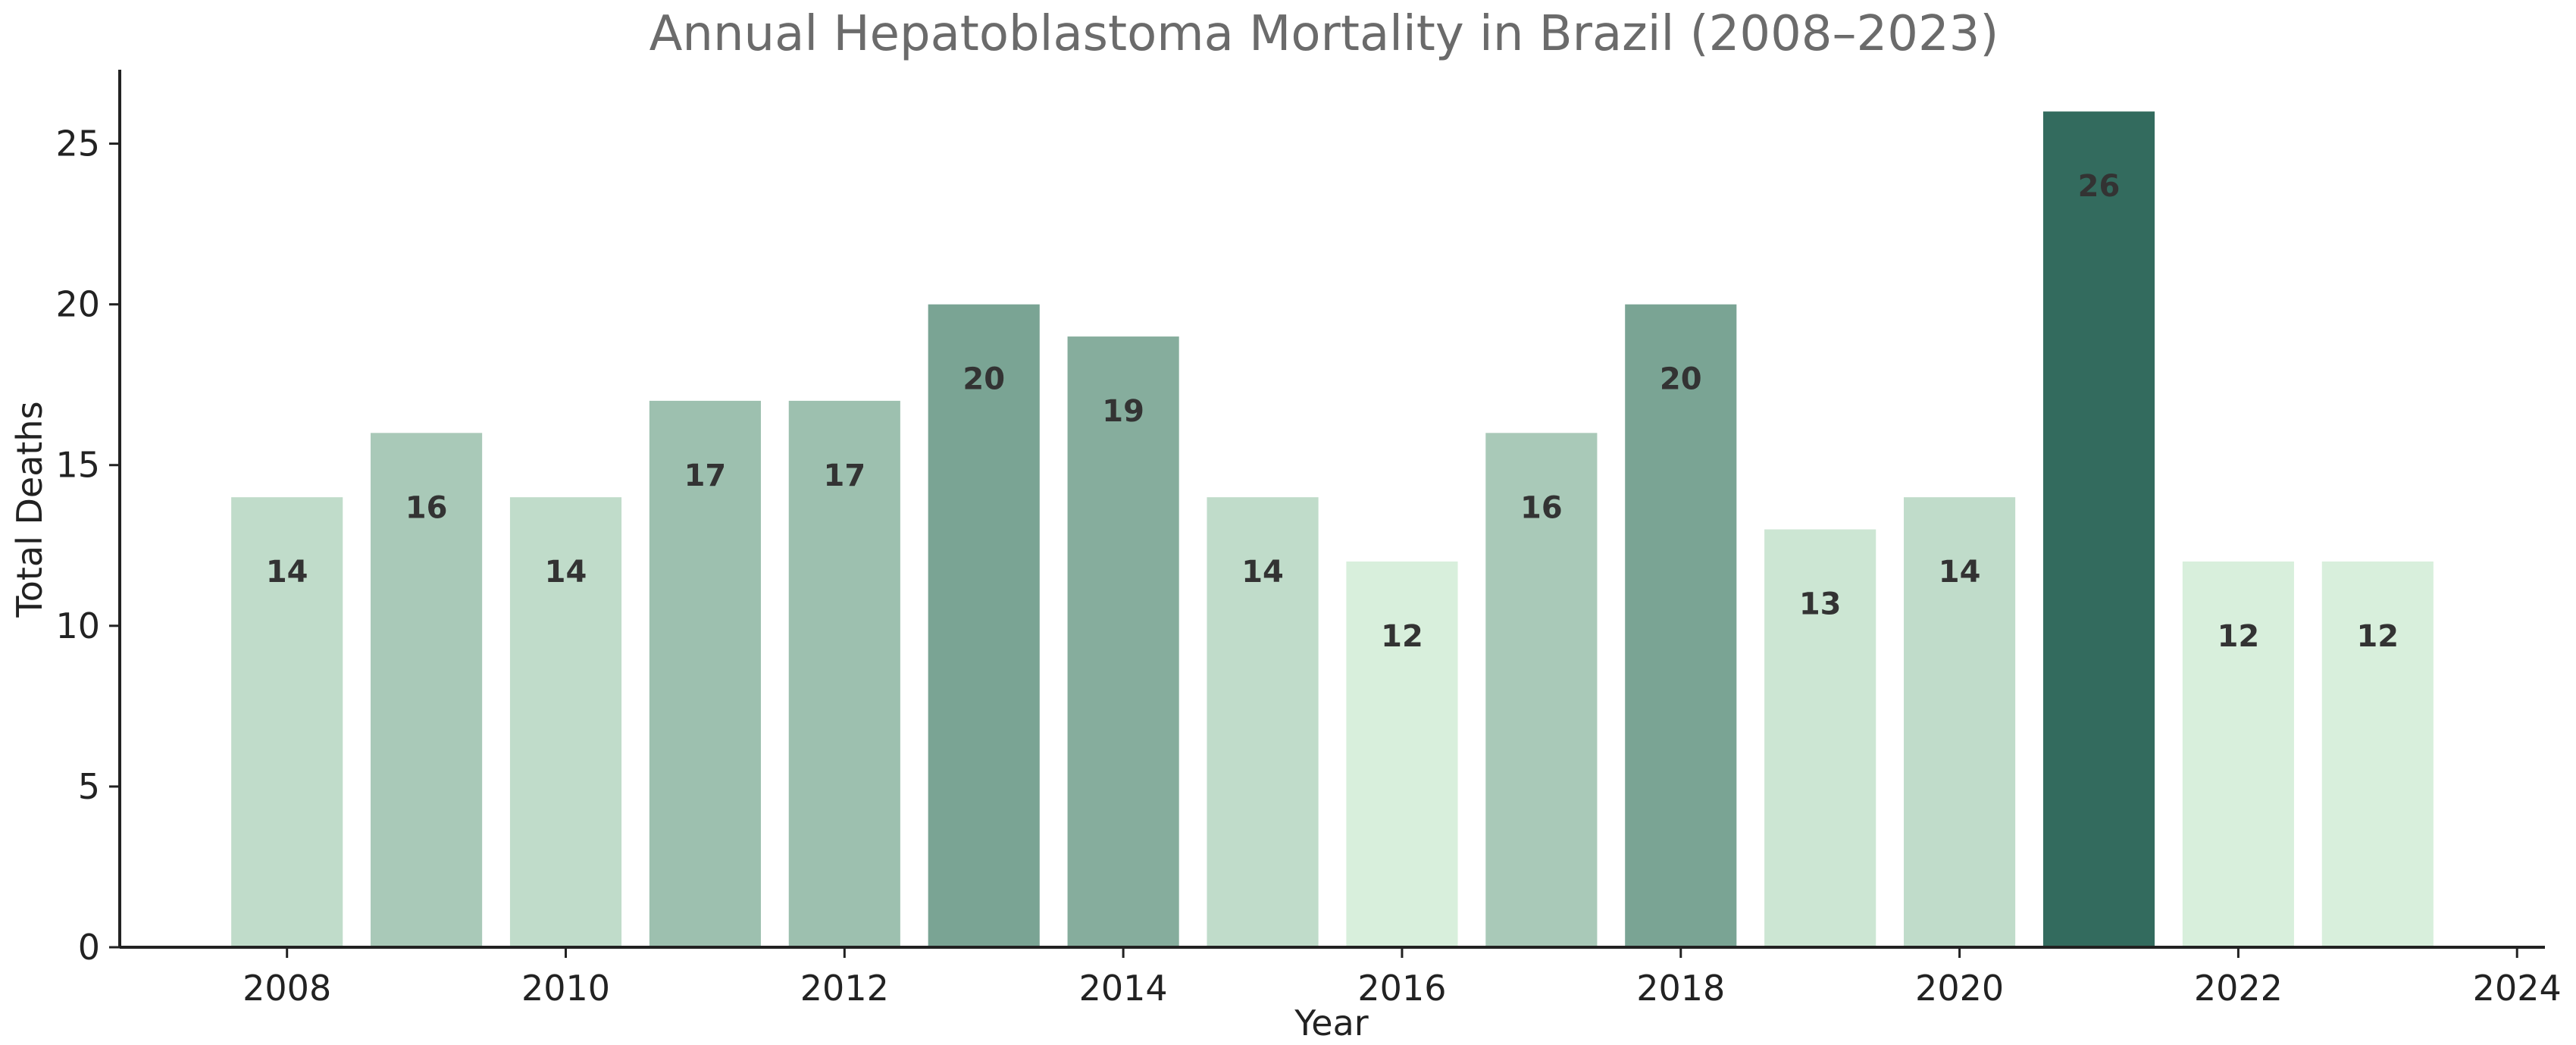 This screenshot has height=1045, width=2576. What do you see at coordinates (1542, 507) in the screenshot?
I see `bar-value-label-2017: 16` at bounding box center [1542, 507].